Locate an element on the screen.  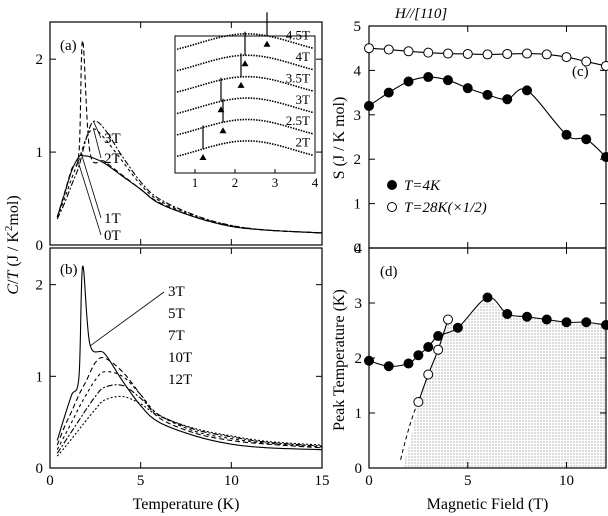
panel-b-curve-label: 10T is located at coordinates (180, 358).